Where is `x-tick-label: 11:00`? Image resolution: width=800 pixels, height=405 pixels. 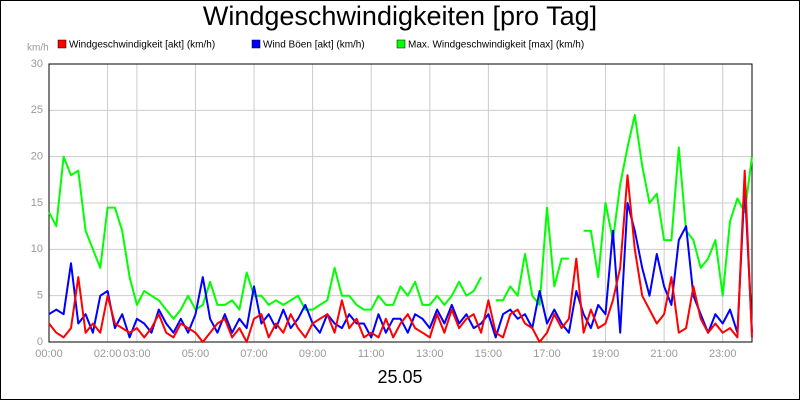
x-tick-label: 11:00 is located at coordinates (371, 354).